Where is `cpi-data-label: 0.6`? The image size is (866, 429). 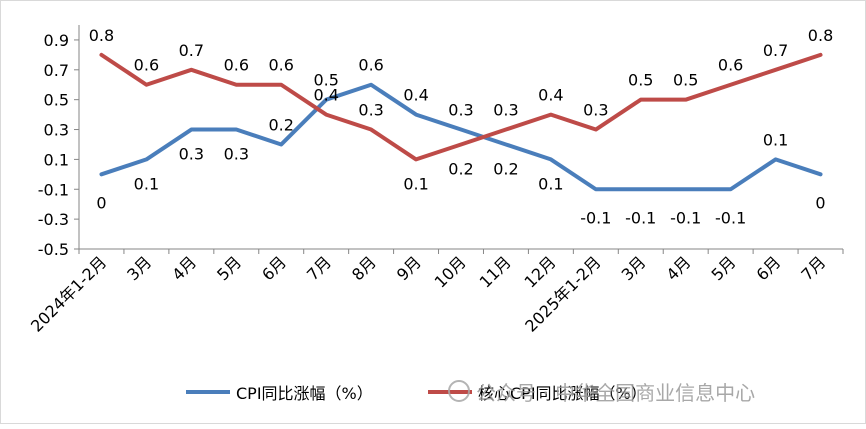 cpi-data-label: 0.6 is located at coordinates (370, 65).